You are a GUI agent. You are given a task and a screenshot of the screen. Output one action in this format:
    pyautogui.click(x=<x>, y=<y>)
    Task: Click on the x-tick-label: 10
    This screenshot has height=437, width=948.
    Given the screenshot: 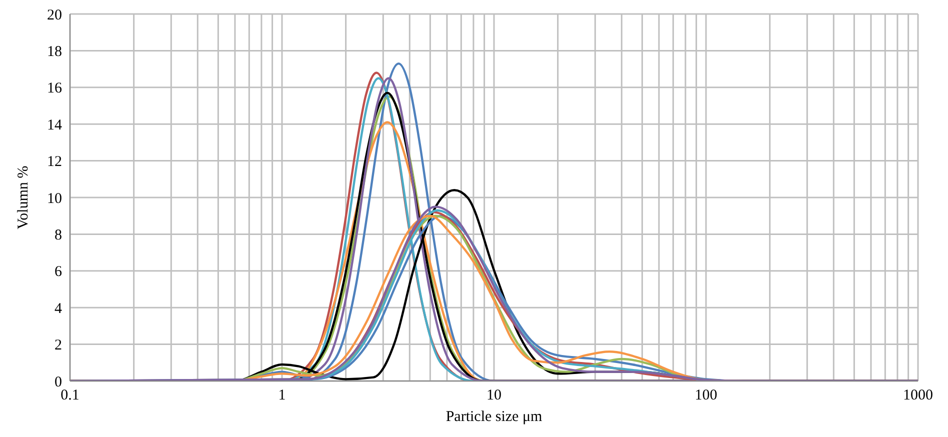 What is the action you would take?
    pyautogui.click(x=494, y=396)
    